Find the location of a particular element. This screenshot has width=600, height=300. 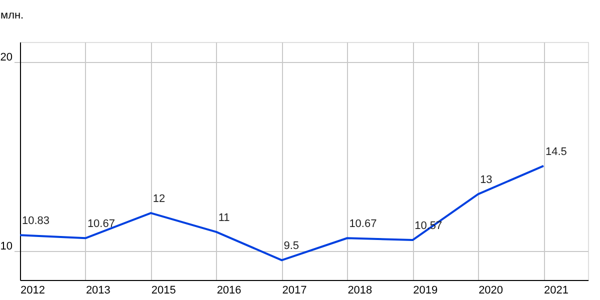

x-tick-label: 2015 is located at coordinates (163, 290).